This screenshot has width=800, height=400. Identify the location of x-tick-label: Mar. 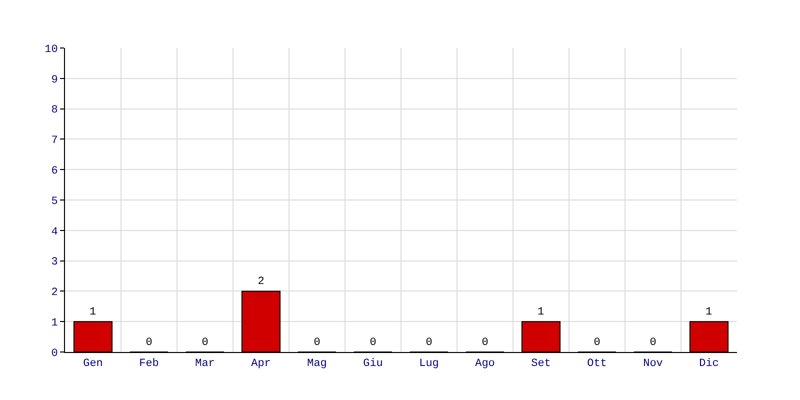
(205, 364).